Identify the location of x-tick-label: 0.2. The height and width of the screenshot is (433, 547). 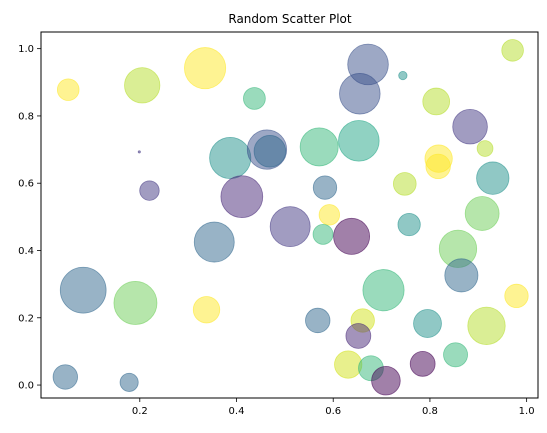
(140, 411).